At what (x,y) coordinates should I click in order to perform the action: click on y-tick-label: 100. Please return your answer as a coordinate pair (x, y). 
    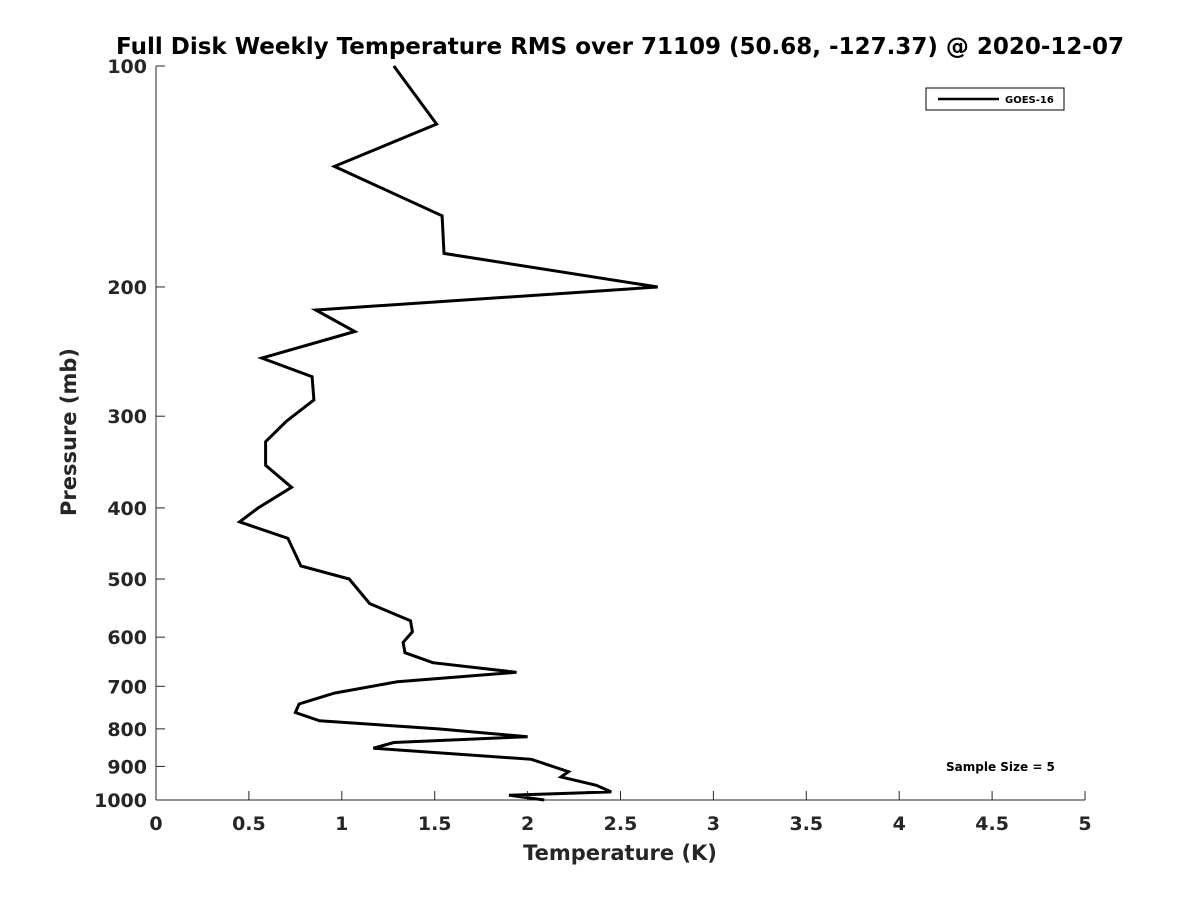
    Looking at the image, I should click on (127, 67).